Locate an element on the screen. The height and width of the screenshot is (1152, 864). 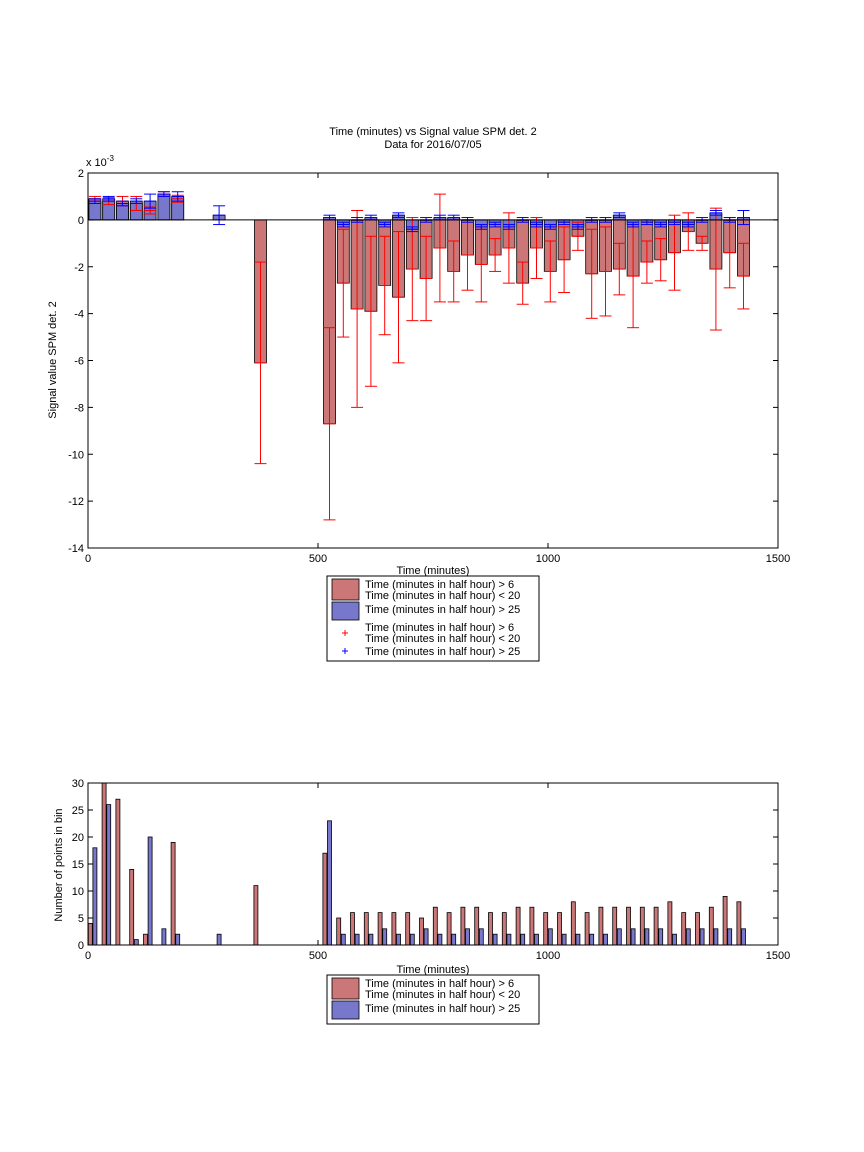
y-exponent-label: x 10-3 is located at coordinates (100, 161).